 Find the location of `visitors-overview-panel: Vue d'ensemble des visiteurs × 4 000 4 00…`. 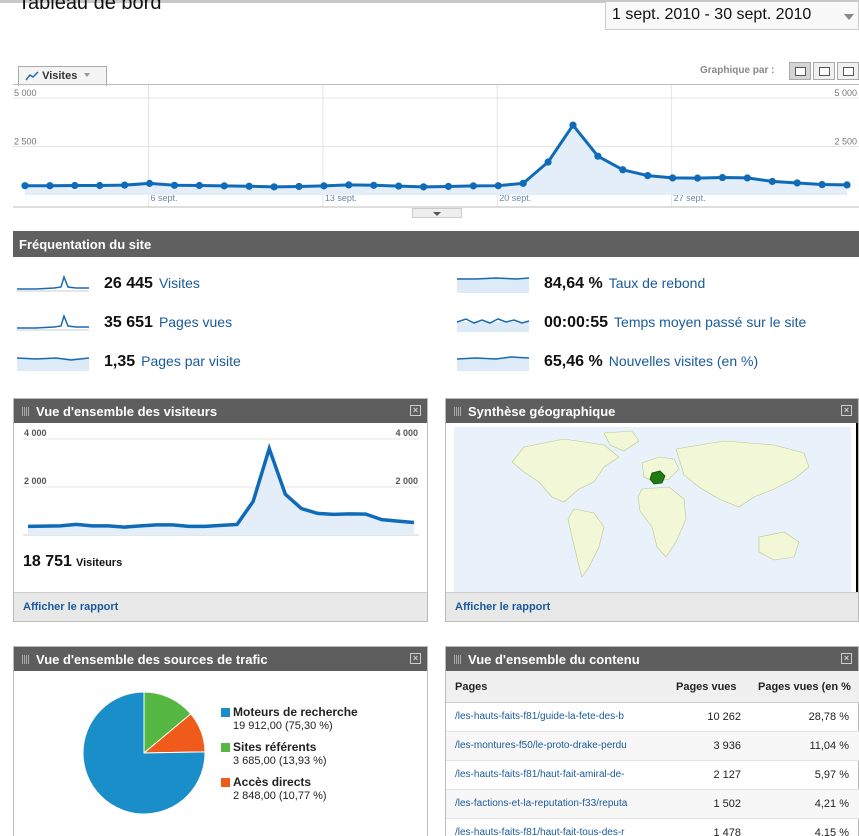

visitors-overview-panel: Vue d'ensemble des visiteurs × 4 000 4 00… is located at coordinates (220, 510).